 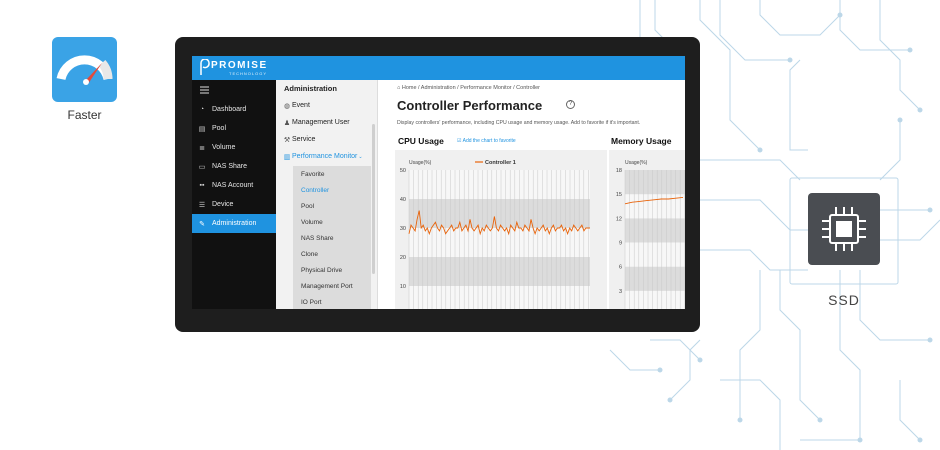 What do you see at coordinates (403, 171) in the screenshot?
I see `y-tick-label: 50` at bounding box center [403, 171].